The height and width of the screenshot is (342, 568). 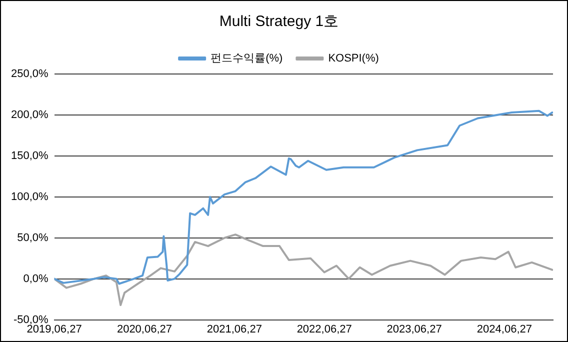 I want to click on y-tick-label: 100,0%, so click(x=29, y=196).